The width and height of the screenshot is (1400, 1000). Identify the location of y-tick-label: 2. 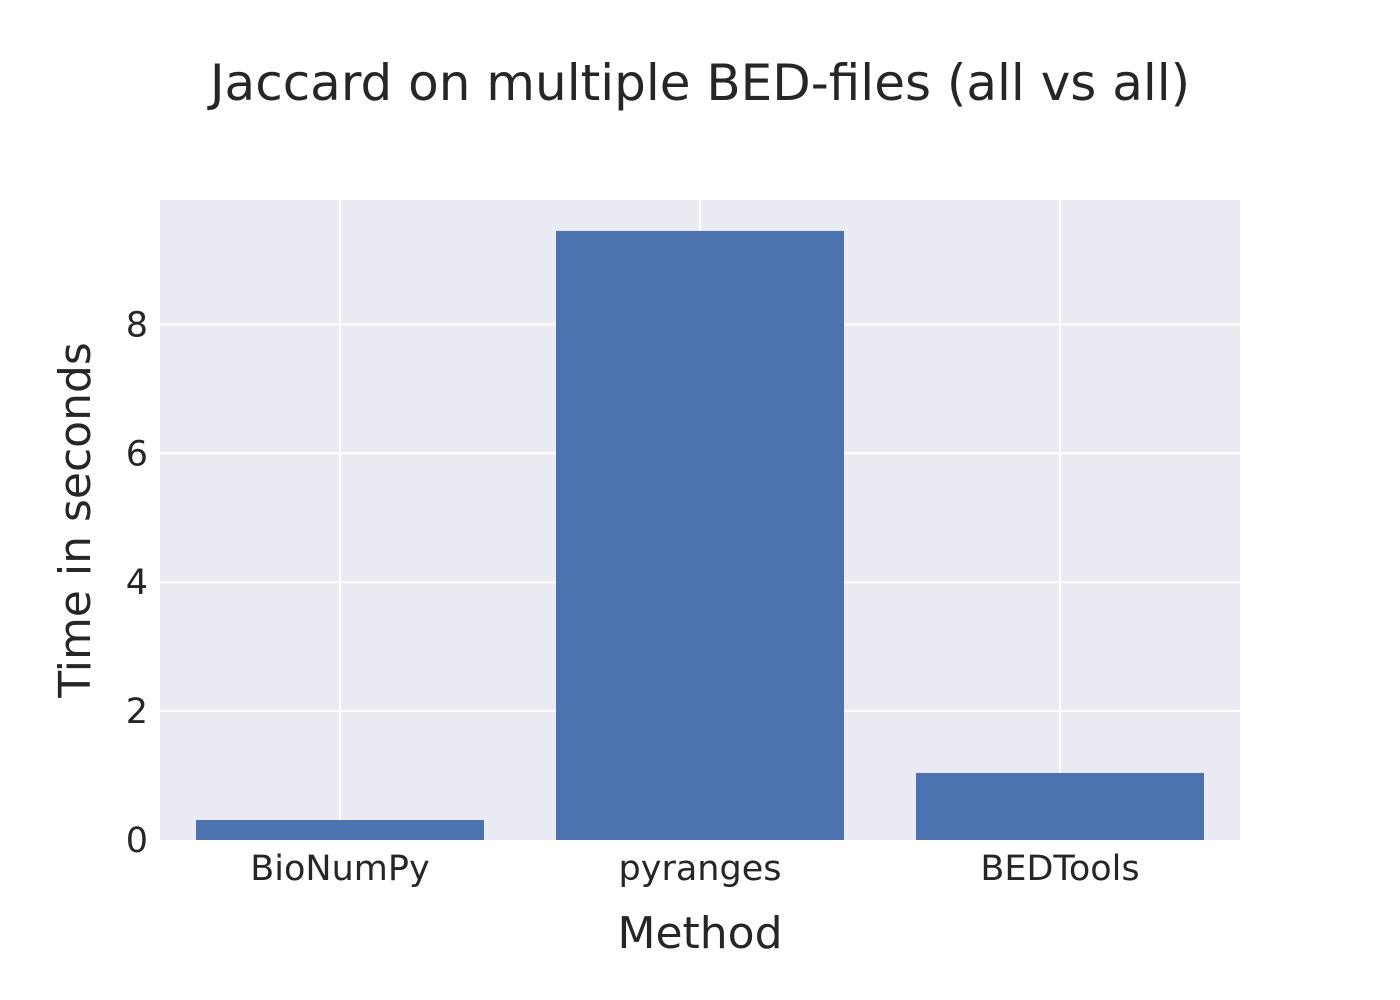
(137, 712).